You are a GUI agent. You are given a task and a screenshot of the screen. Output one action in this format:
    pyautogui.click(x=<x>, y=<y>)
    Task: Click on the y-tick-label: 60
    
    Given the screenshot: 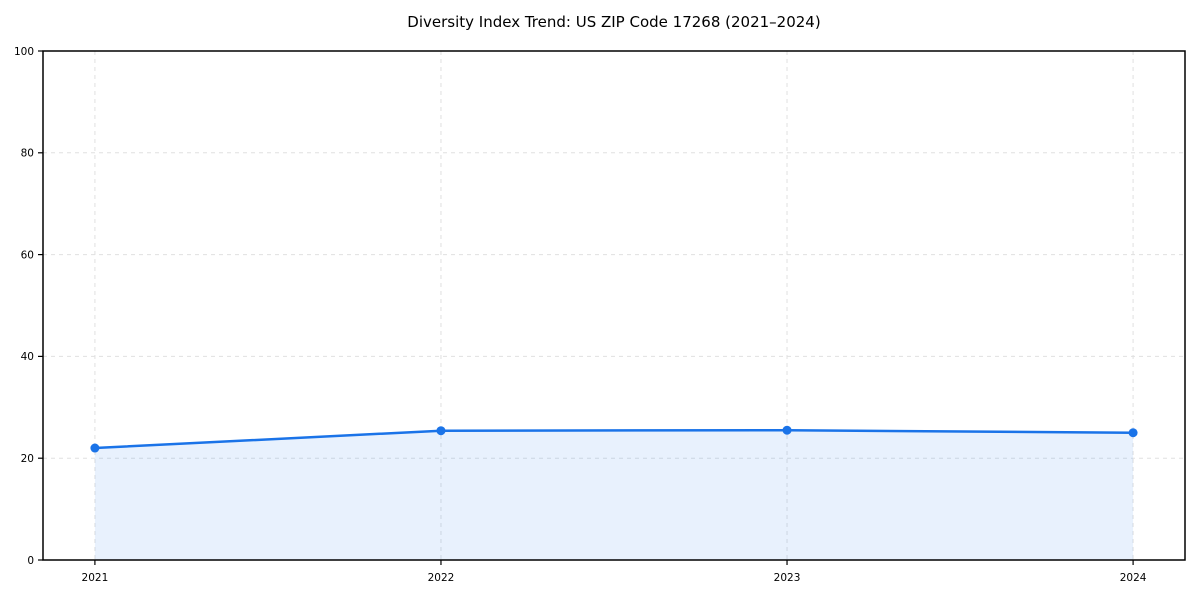 What is the action you would take?
    pyautogui.click(x=27, y=255)
    